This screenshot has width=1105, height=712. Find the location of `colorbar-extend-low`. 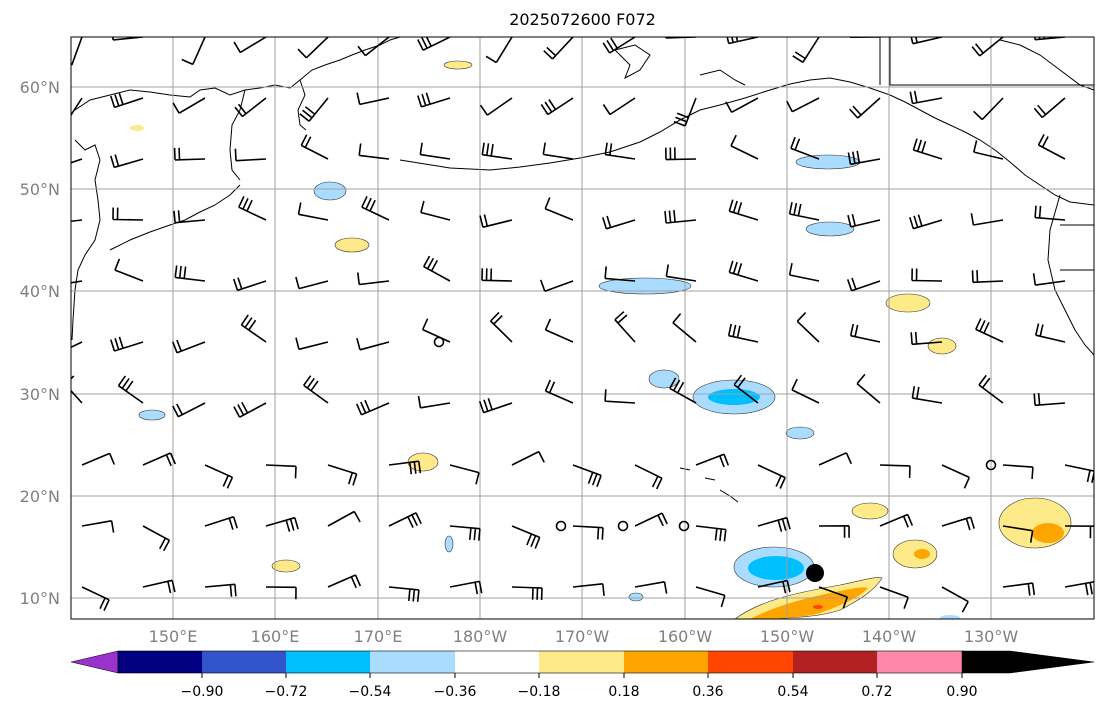

colorbar-extend-low is located at coordinates (94, 662).